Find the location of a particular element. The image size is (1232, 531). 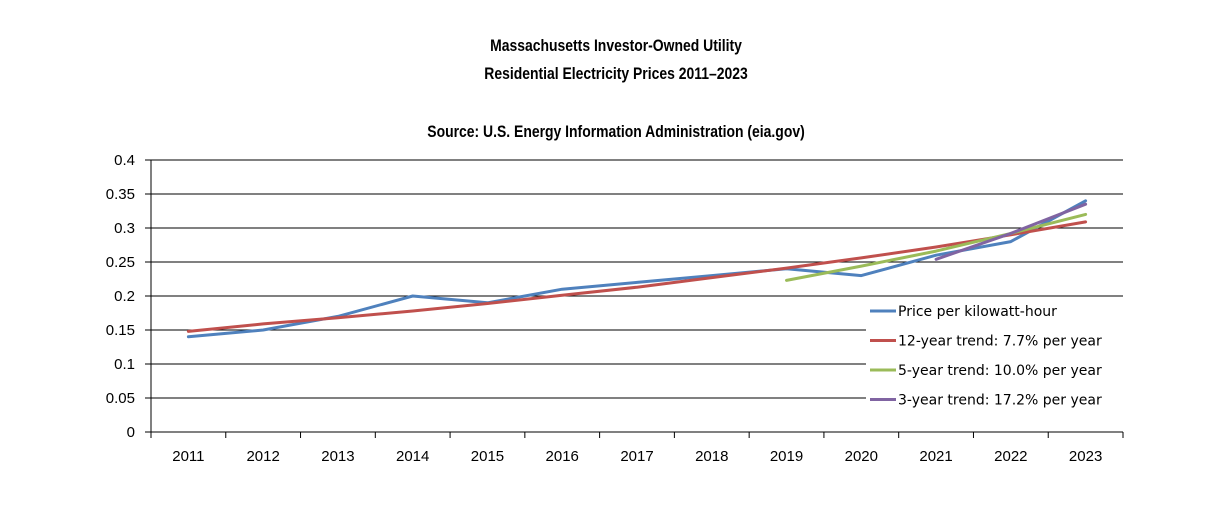

legend-label-3: 3-year trend: 17.2% per year is located at coordinates (1000, 401).